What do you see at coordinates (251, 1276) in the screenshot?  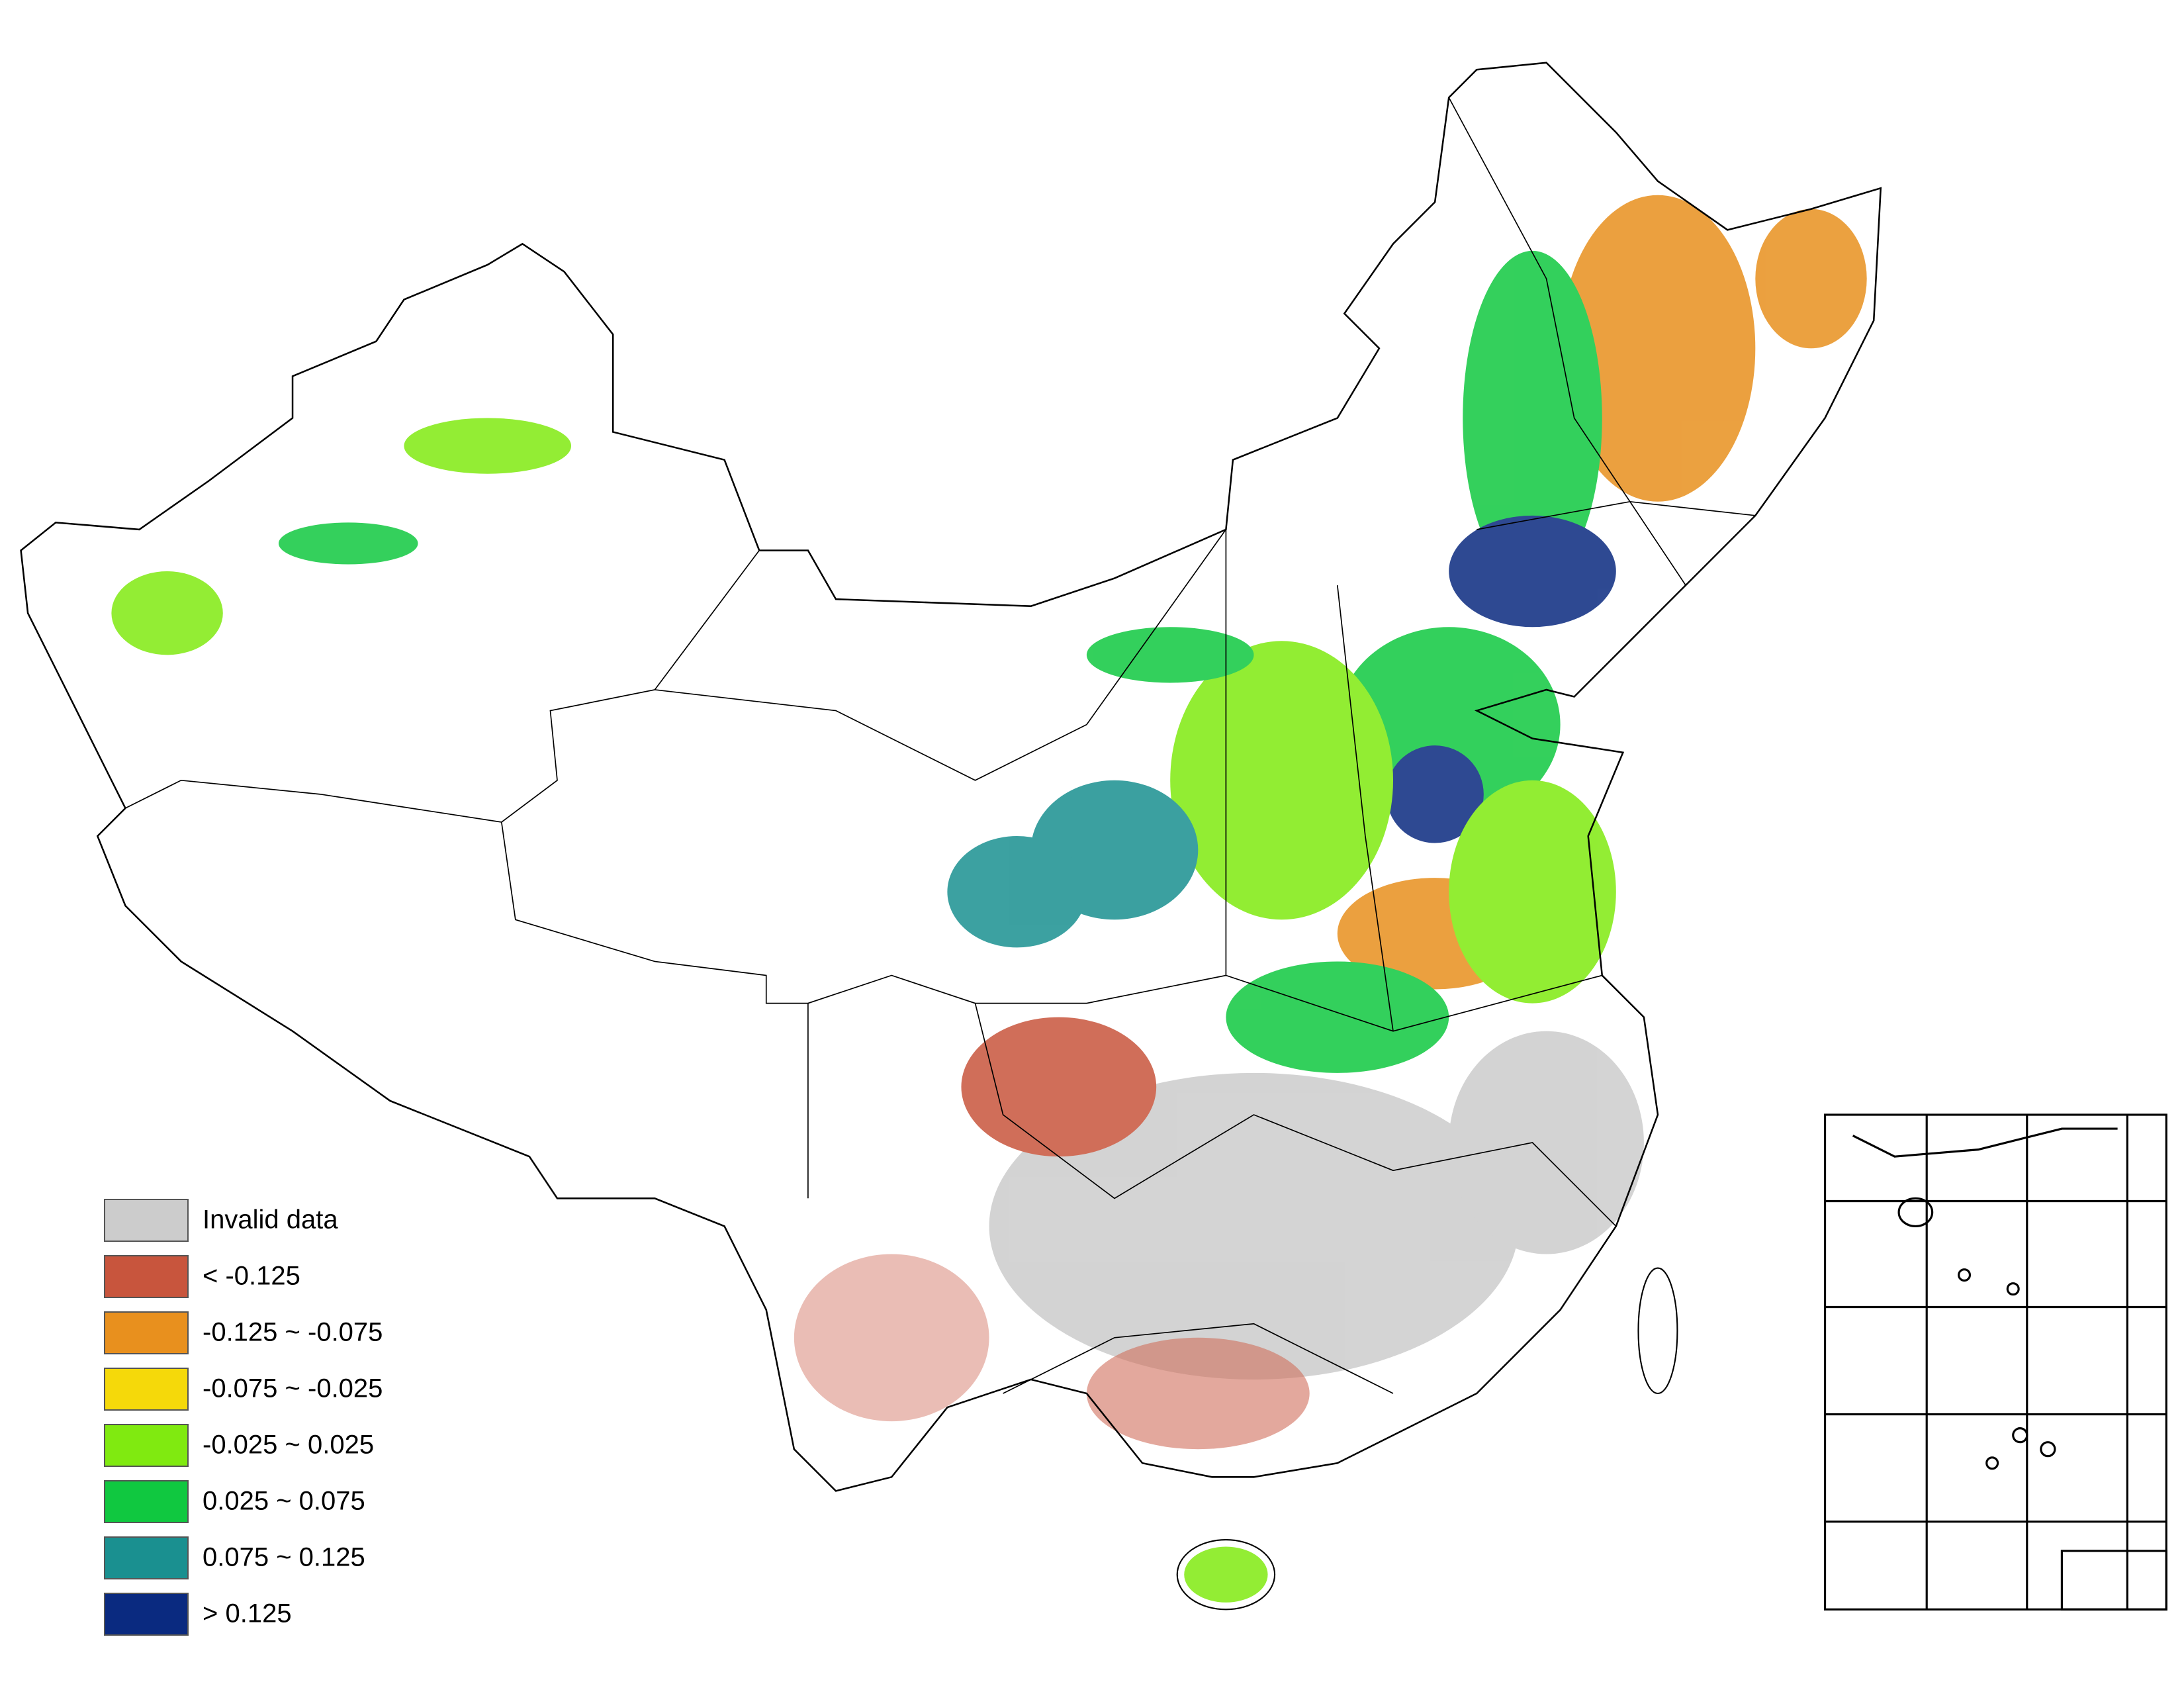 I see `legend-label: < -0.125` at bounding box center [251, 1276].